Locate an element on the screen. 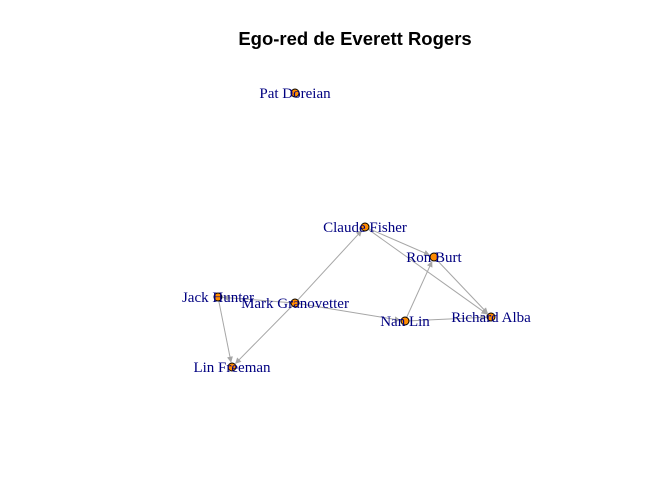 This screenshot has width=672, height=480. node-label-mark-granovetter: Mark Granovetter is located at coordinates (295, 304).